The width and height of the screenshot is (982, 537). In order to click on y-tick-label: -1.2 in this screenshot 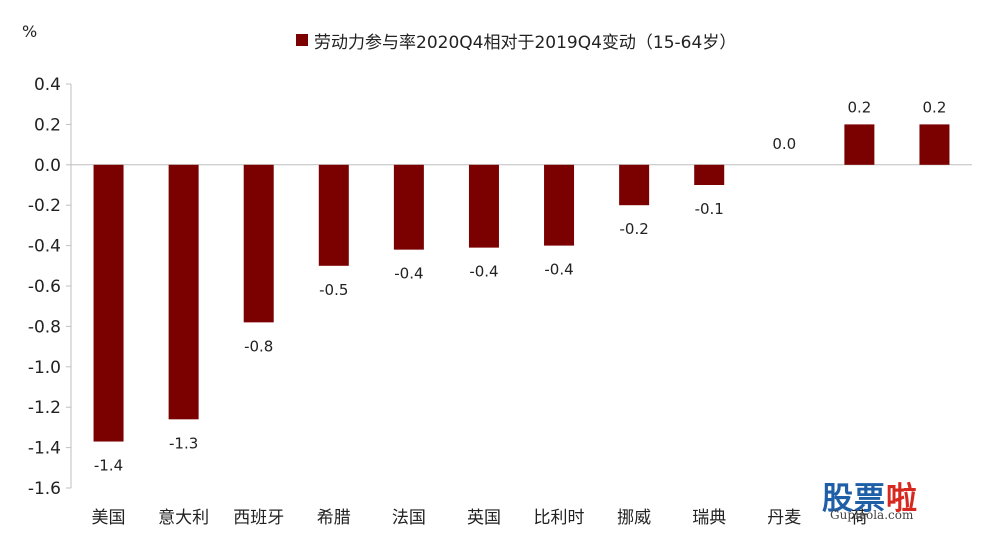, I will do `click(44, 408)`.